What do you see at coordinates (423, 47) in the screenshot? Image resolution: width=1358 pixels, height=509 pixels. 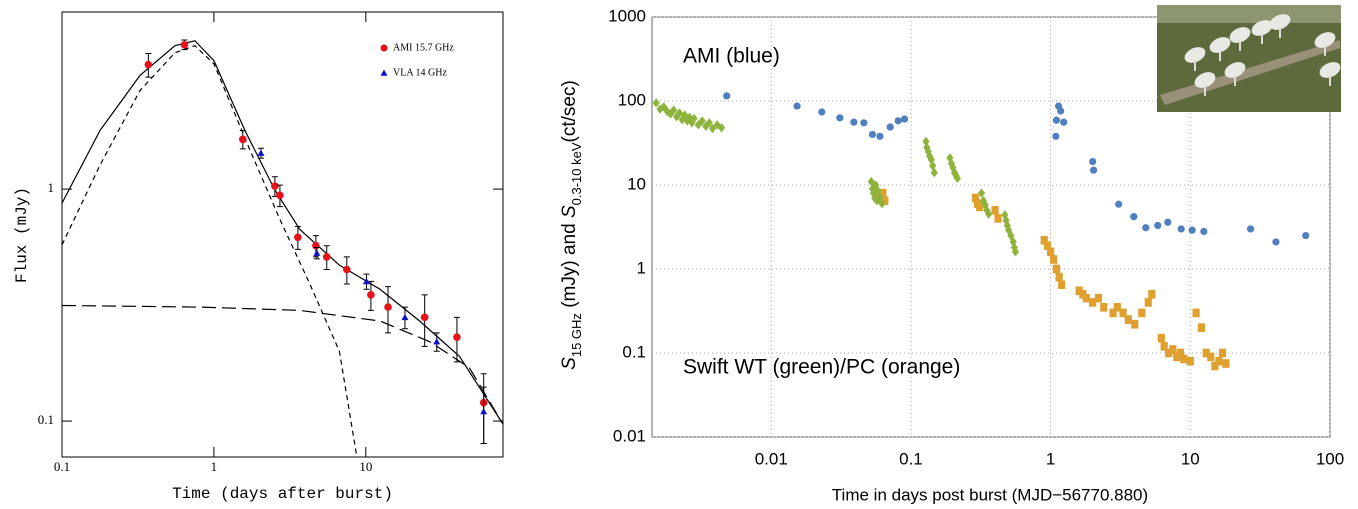 I see `legend-label: AMI 15.7 GHz` at bounding box center [423, 47].